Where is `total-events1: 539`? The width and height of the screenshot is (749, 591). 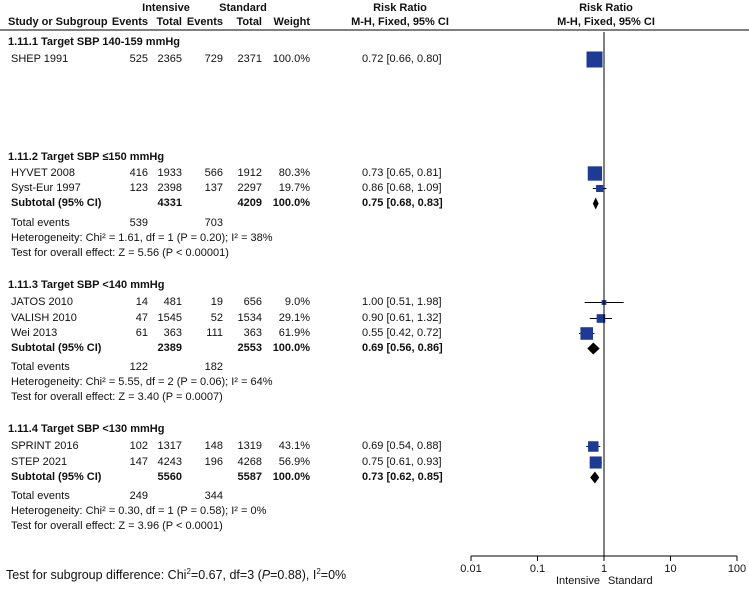
total-events1: 539 is located at coordinates (138, 223).